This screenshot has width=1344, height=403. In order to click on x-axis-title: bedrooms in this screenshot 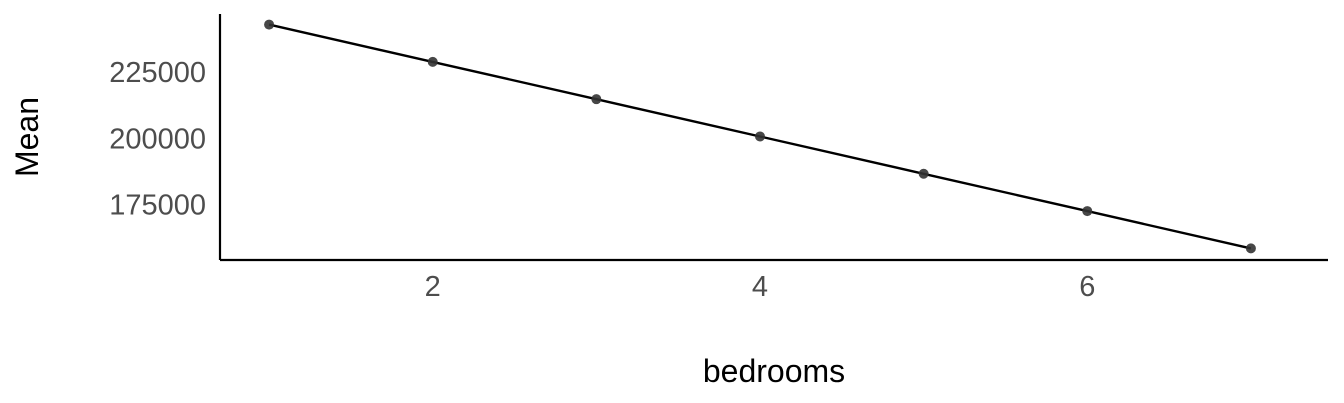, I will do `click(774, 371)`.